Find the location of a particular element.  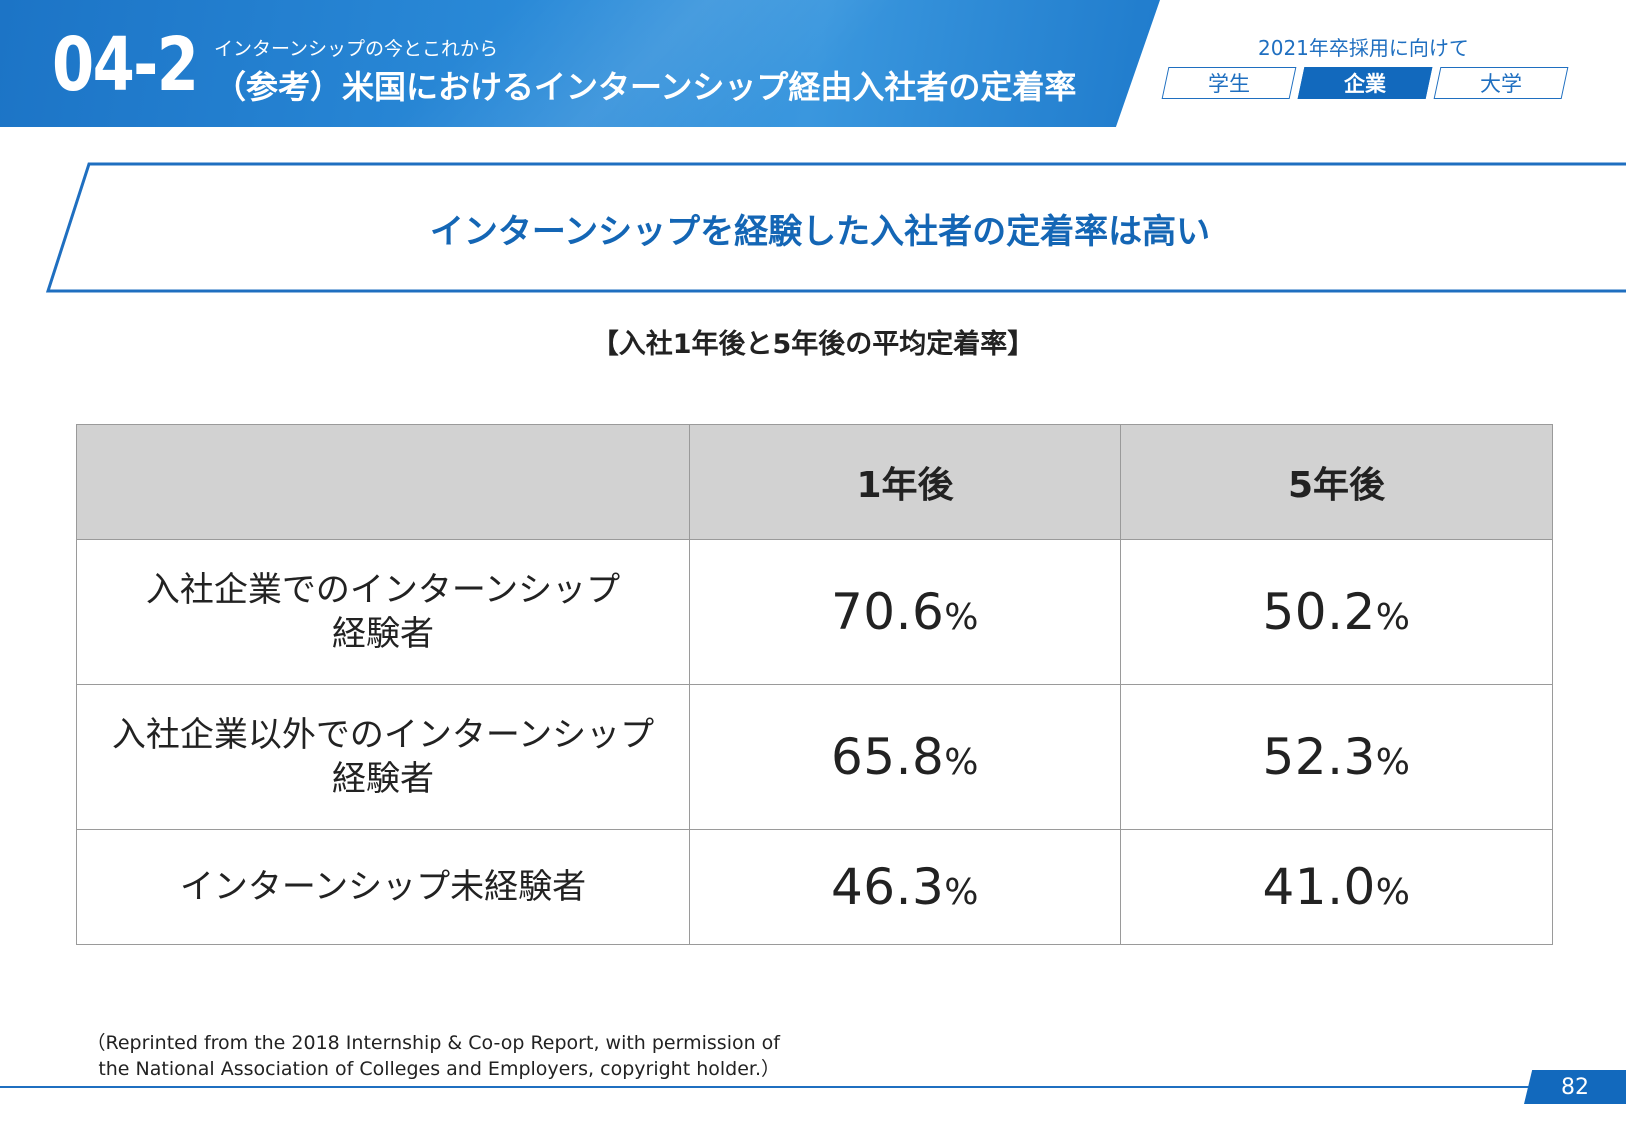

row-label-line: 入社企業でのインターンシップ is located at coordinates (383, 590).